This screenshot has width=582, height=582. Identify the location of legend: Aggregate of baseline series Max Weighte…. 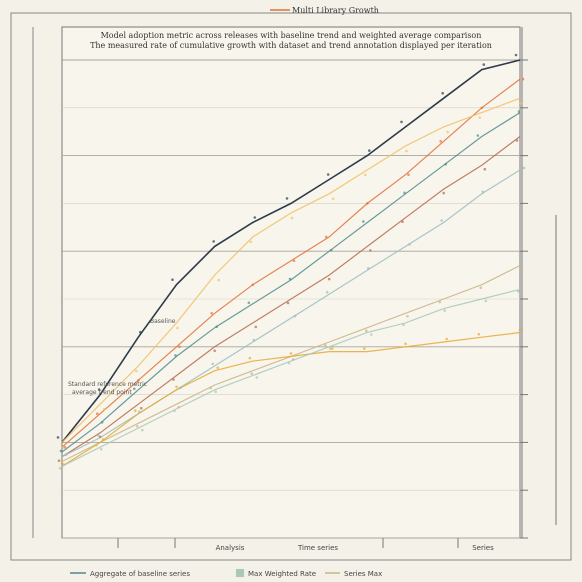
(226, 573).